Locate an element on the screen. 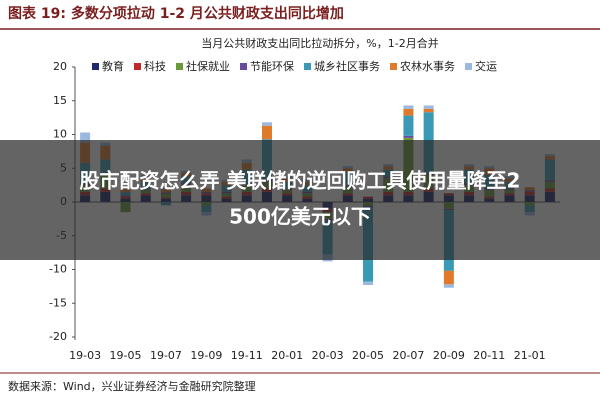 This screenshot has width=600, height=400. y-tick-label: 10 is located at coordinates (60, 134).